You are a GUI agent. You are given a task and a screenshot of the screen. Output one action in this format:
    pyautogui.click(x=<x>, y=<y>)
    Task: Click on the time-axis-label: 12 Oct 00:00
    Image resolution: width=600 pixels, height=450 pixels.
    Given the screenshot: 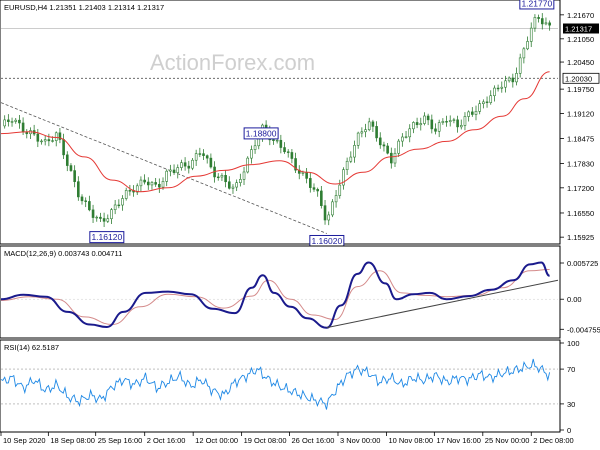 What is the action you would take?
    pyautogui.click(x=216, y=440)
    